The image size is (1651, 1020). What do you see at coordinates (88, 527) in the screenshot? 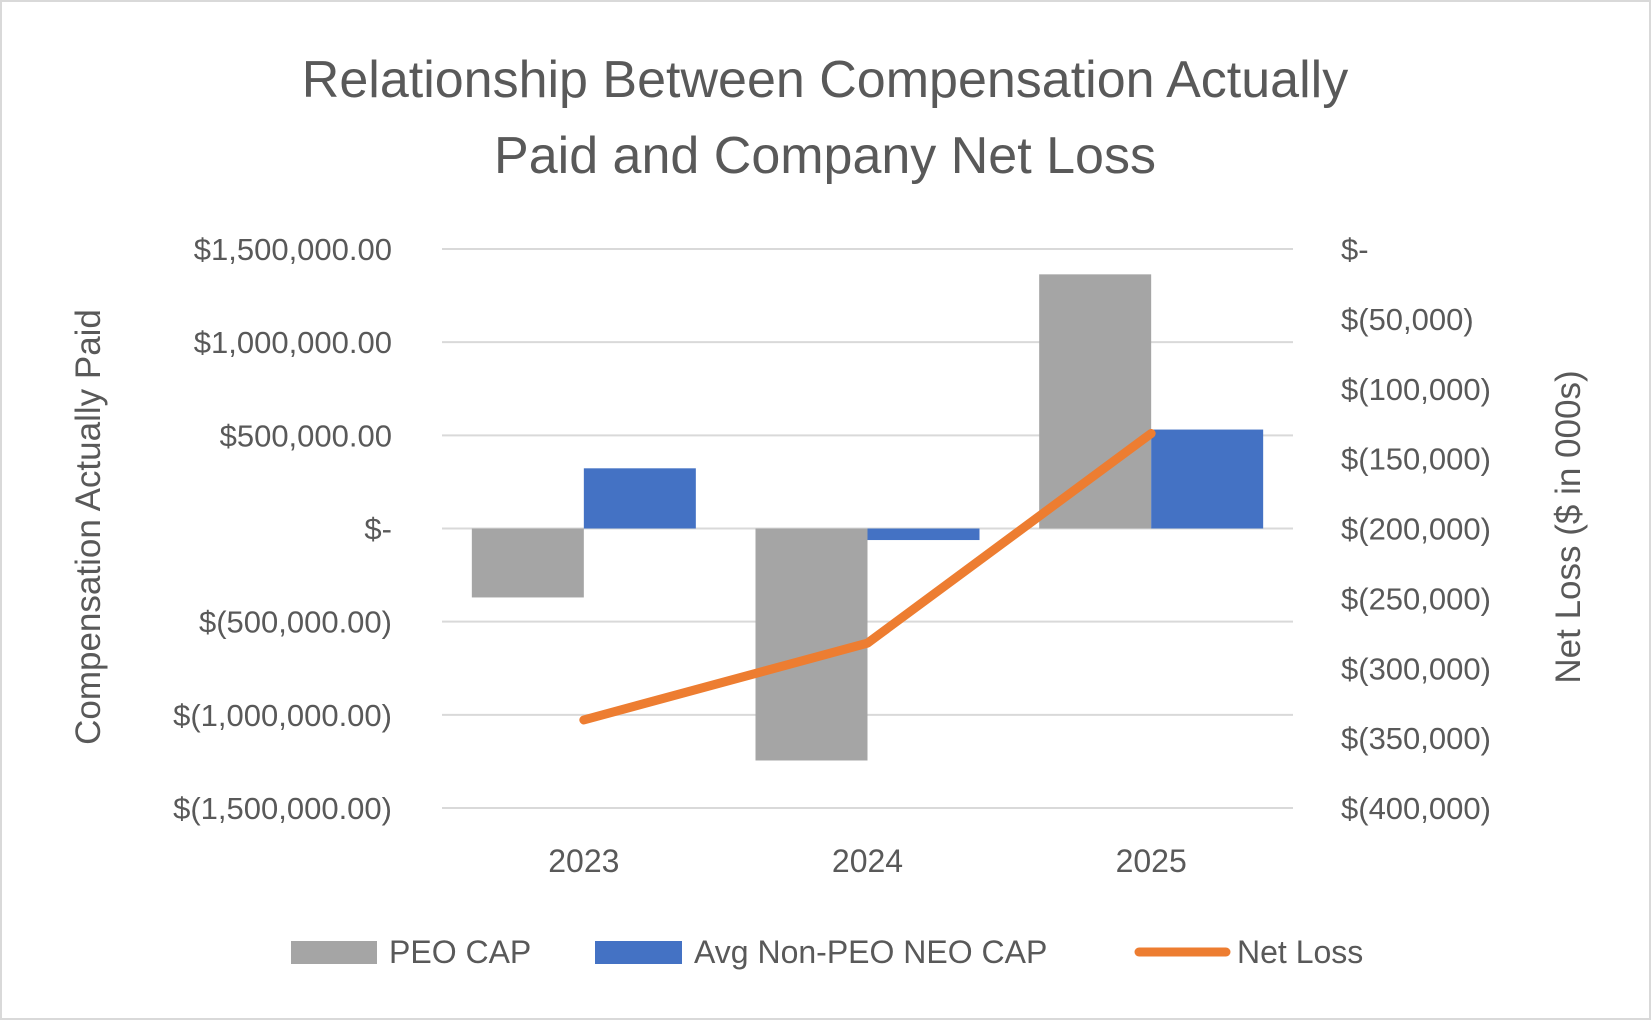
I see `y-axis-title: Compensation Actually Paid` at bounding box center [88, 527].